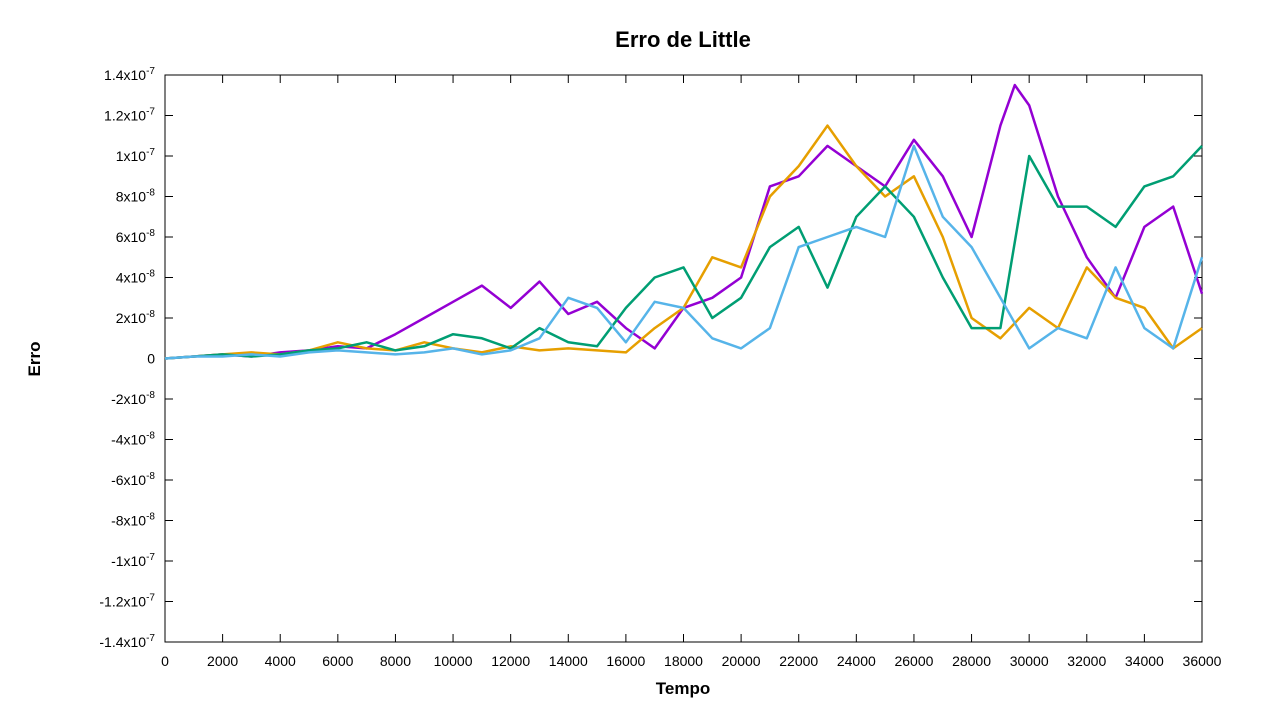 The width and height of the screenshot is (1280, 720). What do you see at coordinates (127, 641) in the screenshot?
I see `y-tick-label: -1.4x10⁻⁷` at bounding box center [127, 641].